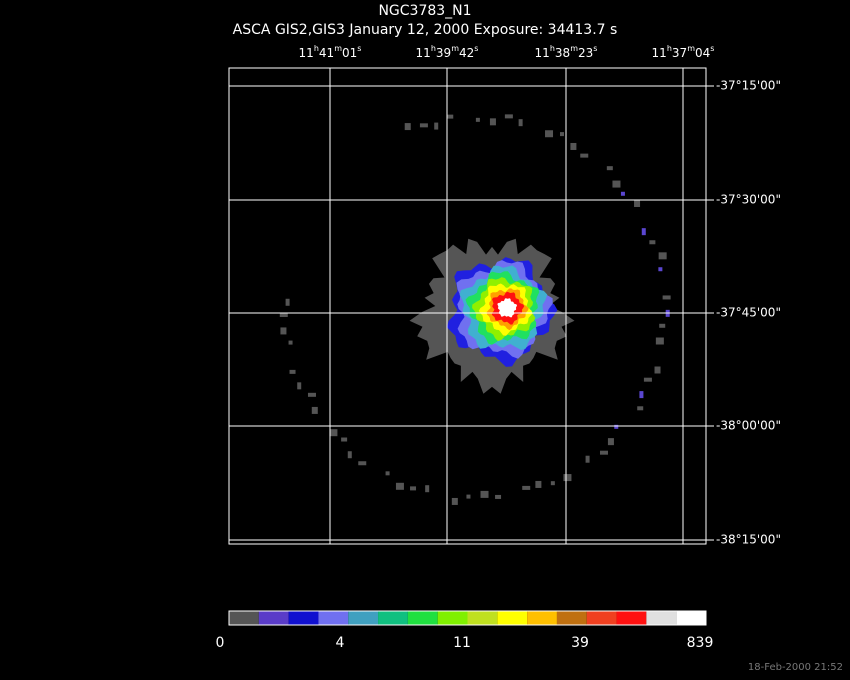 The width and height of the screenshot is (850, 680). Describe the element at coordinates (748, 540) in the screenshot. I see `dec-label: -38°15'00"` at that location.